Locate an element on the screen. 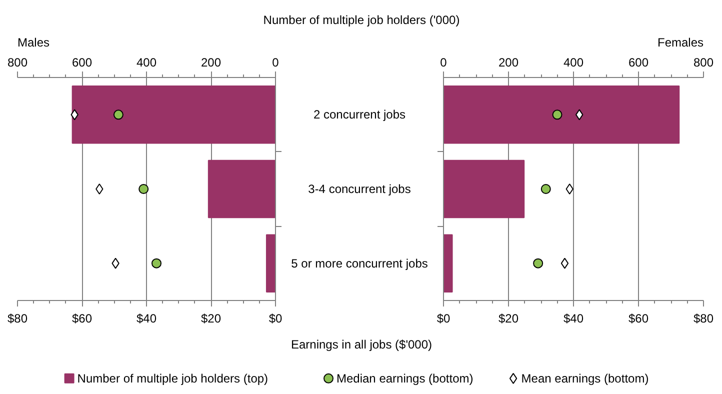 Image resolution: width=722 pixels, height=394 pixels. y-tick-label: 3-4 concurrent jobs is located at coordinates (359, 189).